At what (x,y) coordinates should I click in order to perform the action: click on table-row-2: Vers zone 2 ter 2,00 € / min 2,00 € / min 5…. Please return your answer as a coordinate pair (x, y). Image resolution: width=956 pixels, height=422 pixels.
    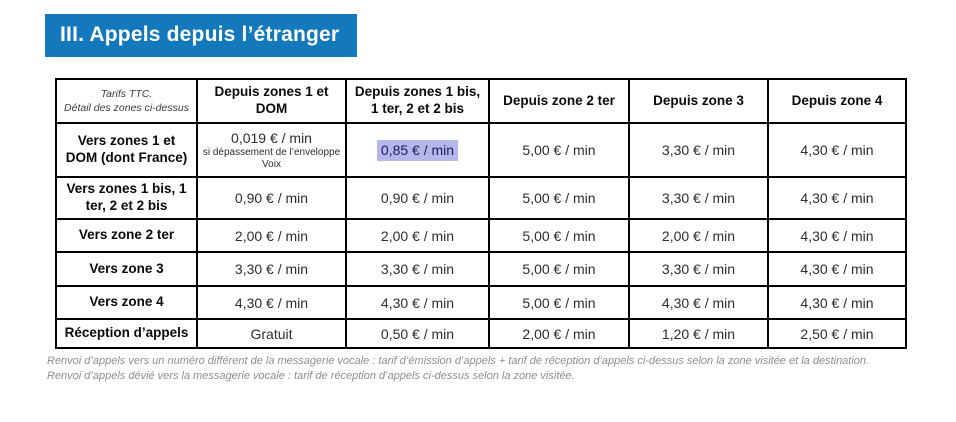
    Looking at the image, I should click on (481, 235).